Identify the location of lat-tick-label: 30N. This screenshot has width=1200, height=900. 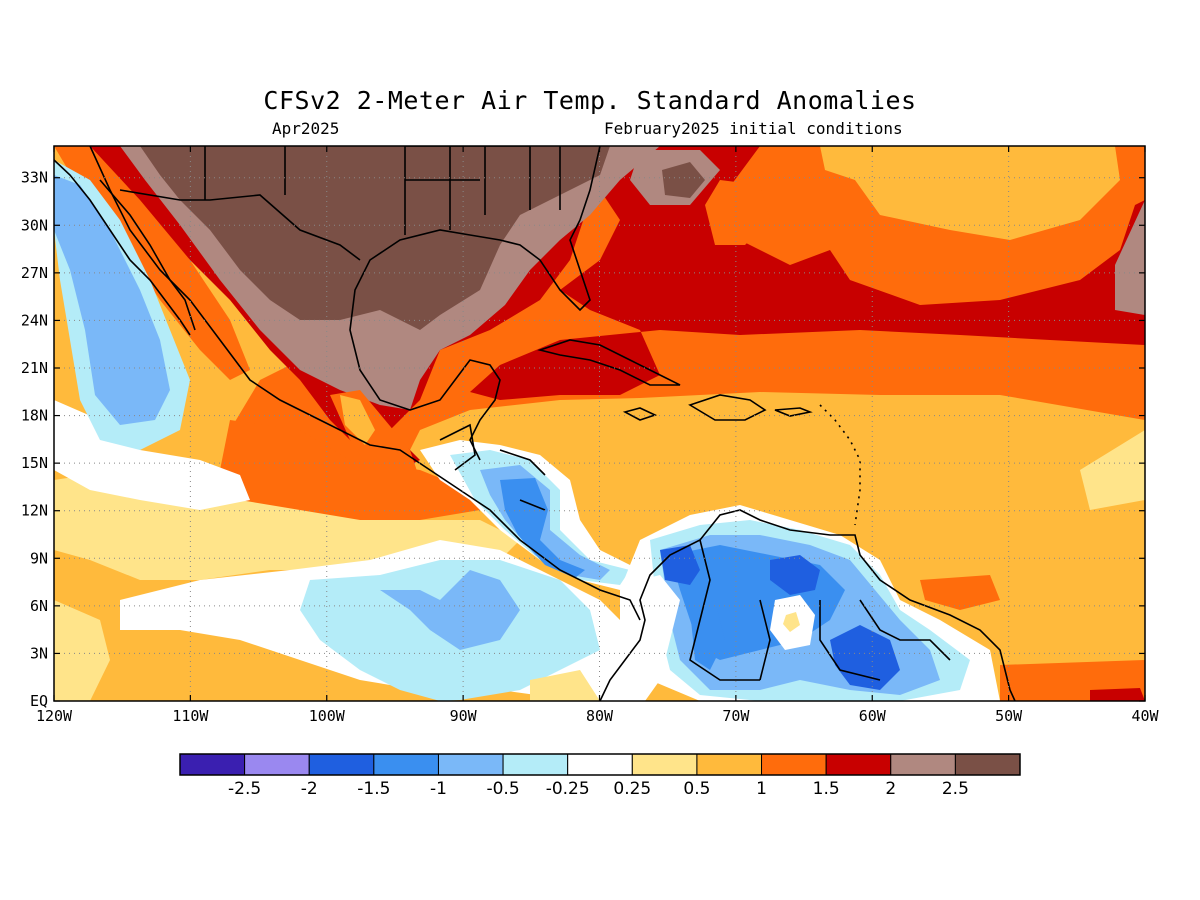
(34, 225).